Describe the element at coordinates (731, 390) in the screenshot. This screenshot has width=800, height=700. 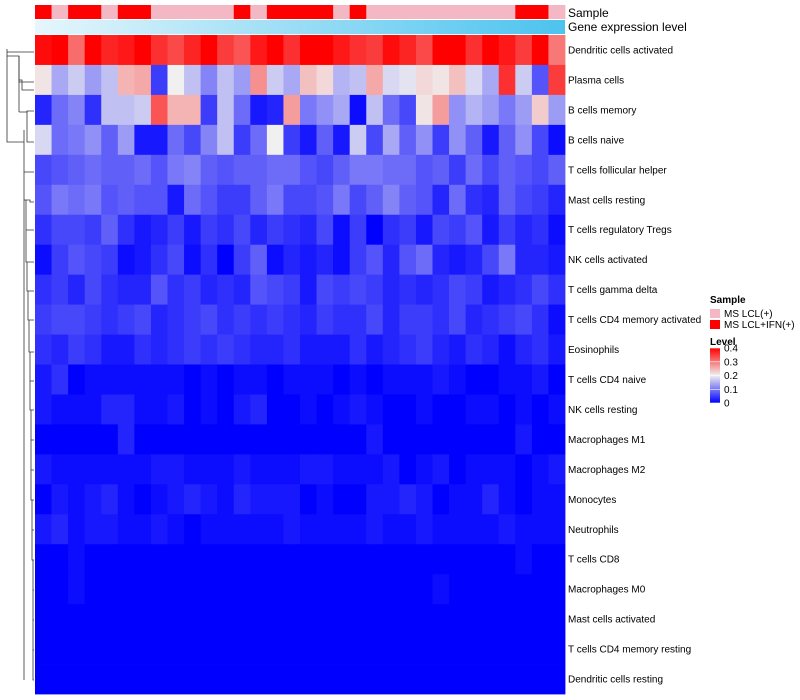
I see `legend-level-tick-label: 0.1` at that location.